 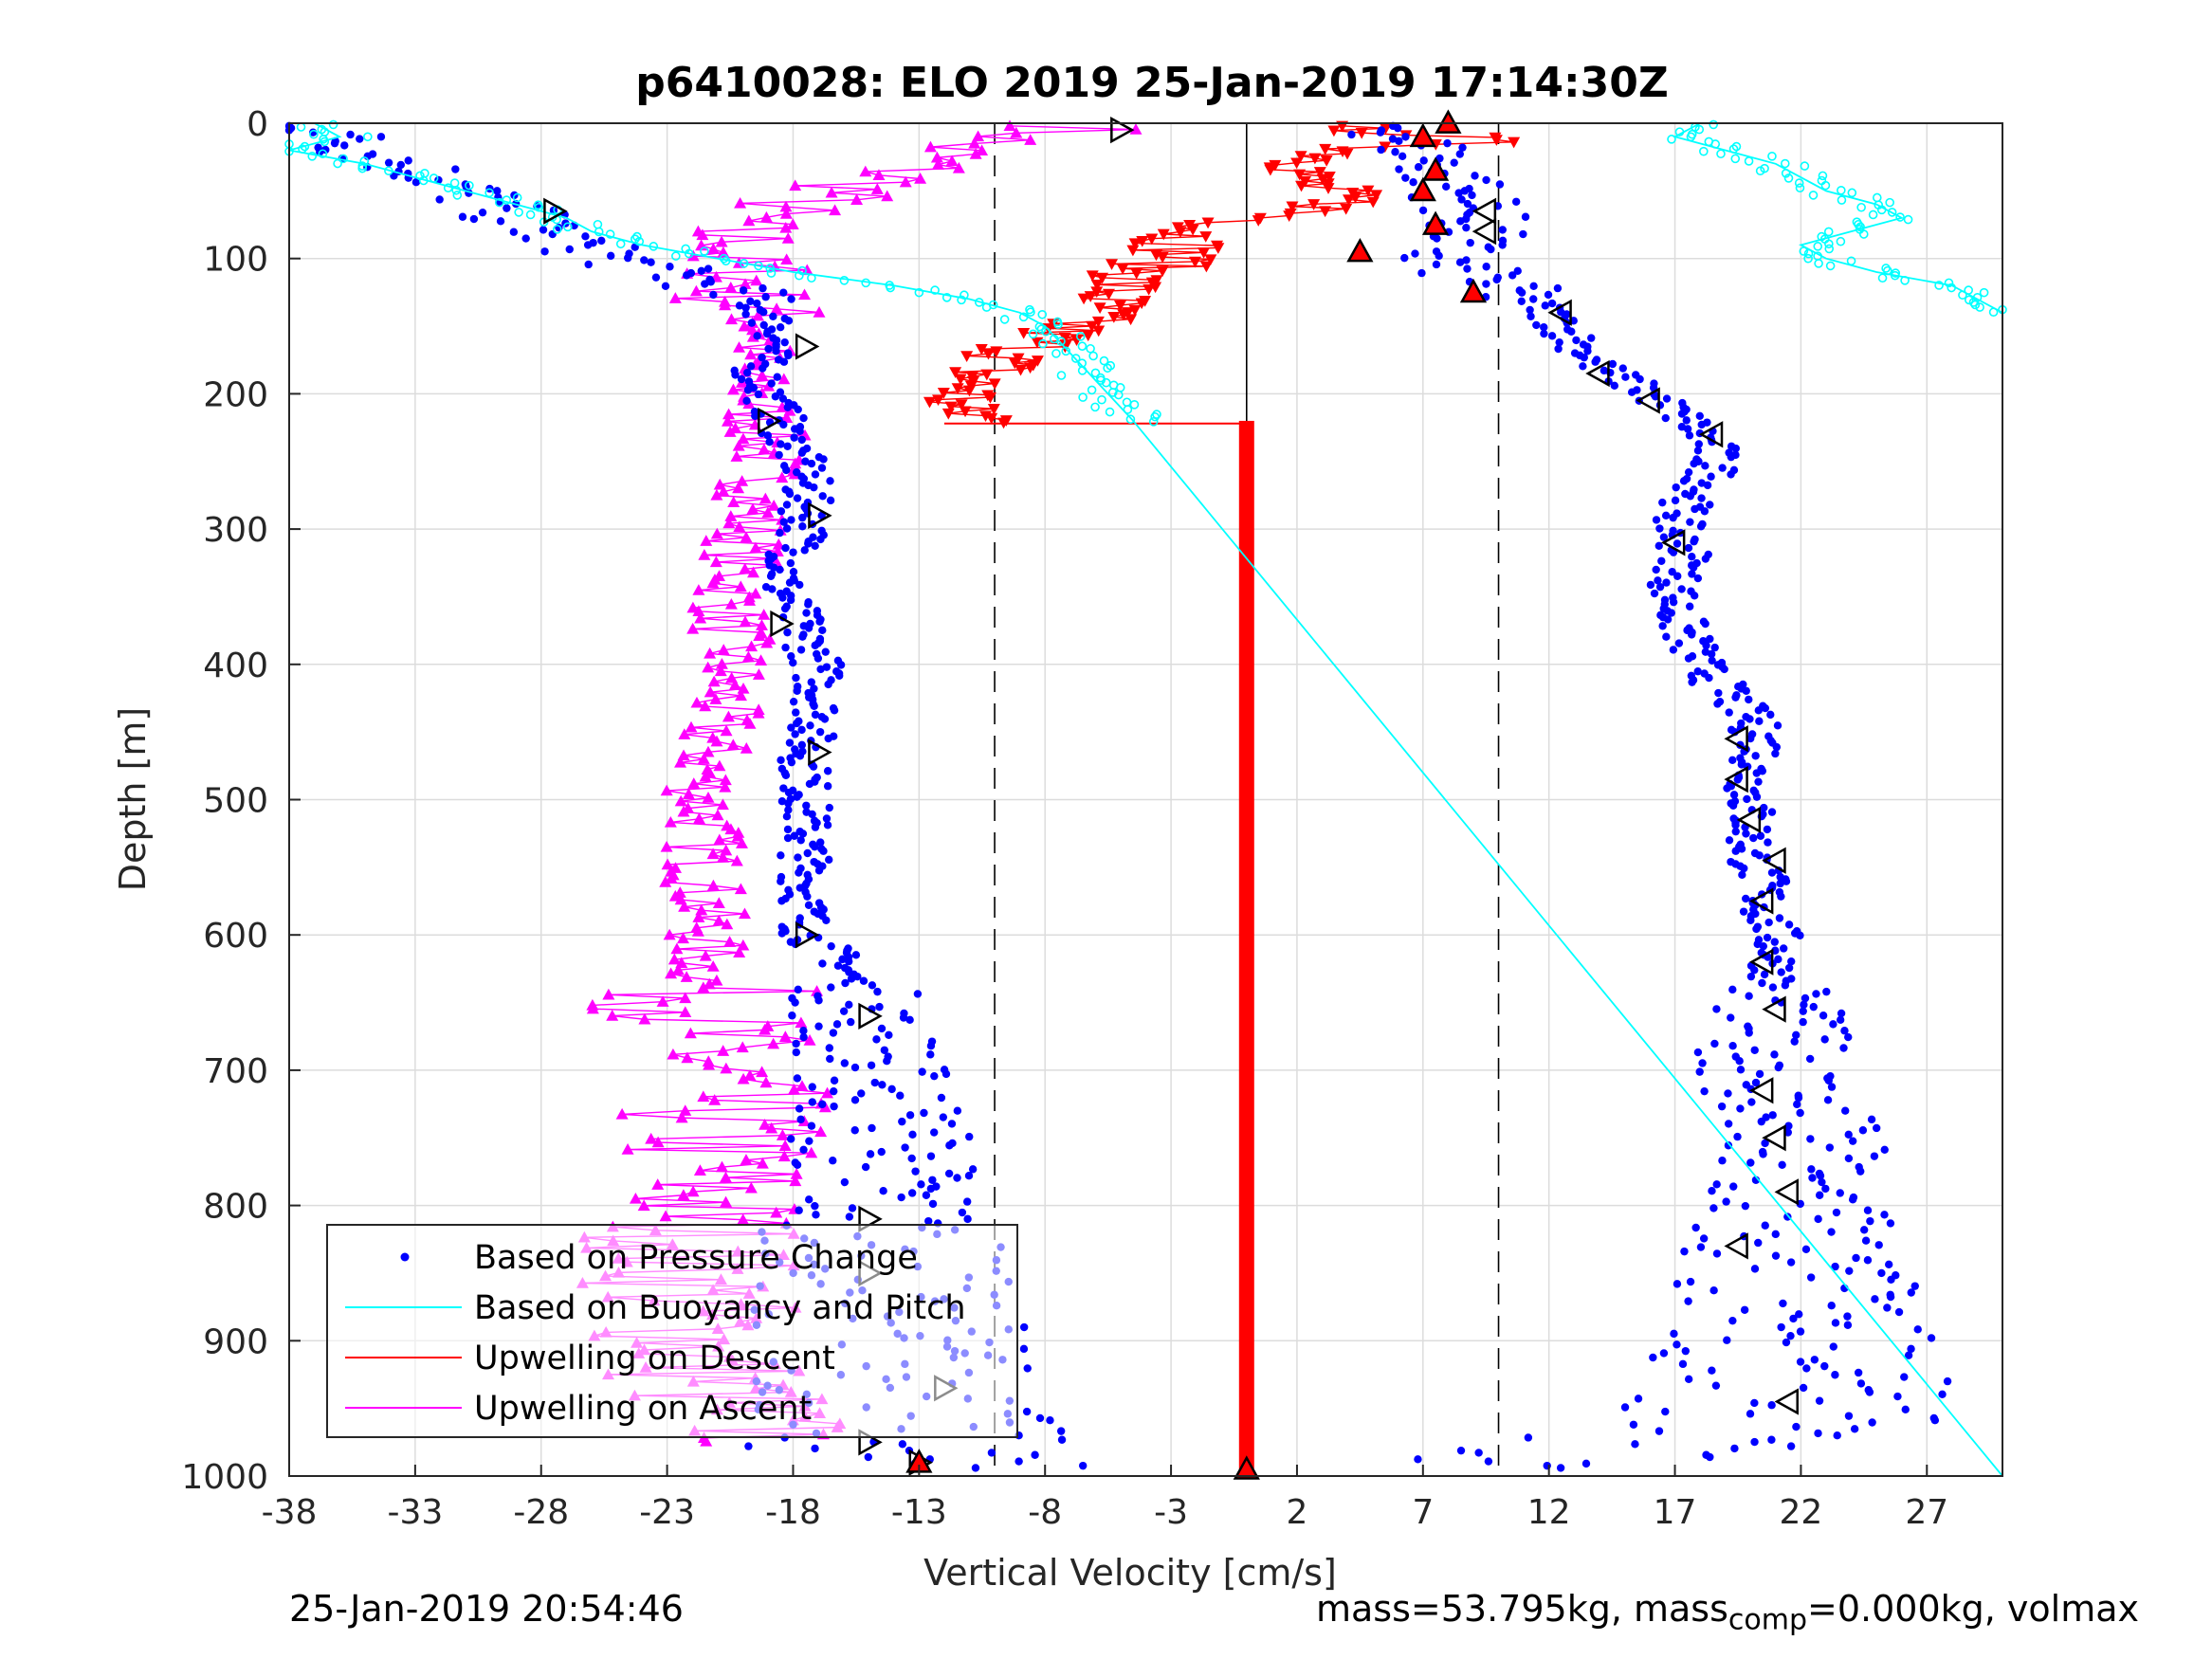 What do you see at coordinates (1171, 1512) in the screenshot?
I see `x-tick-label: -3` at bounding box center [1171, 1512].